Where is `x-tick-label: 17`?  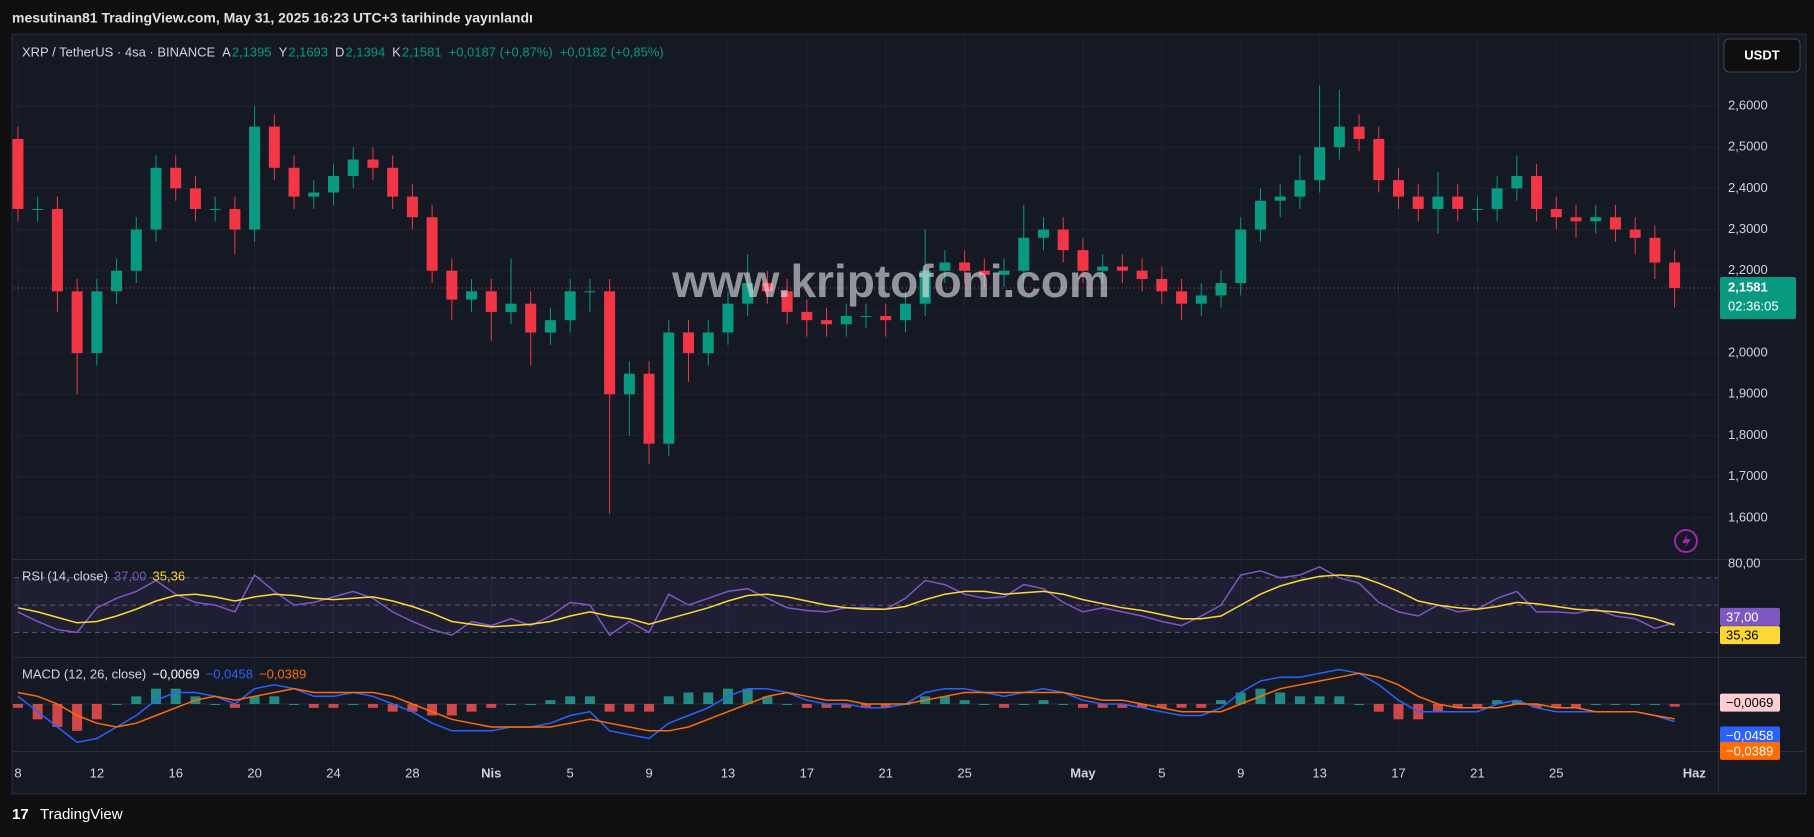 x-tick-label: 17 is located at coordinates (807, 772).